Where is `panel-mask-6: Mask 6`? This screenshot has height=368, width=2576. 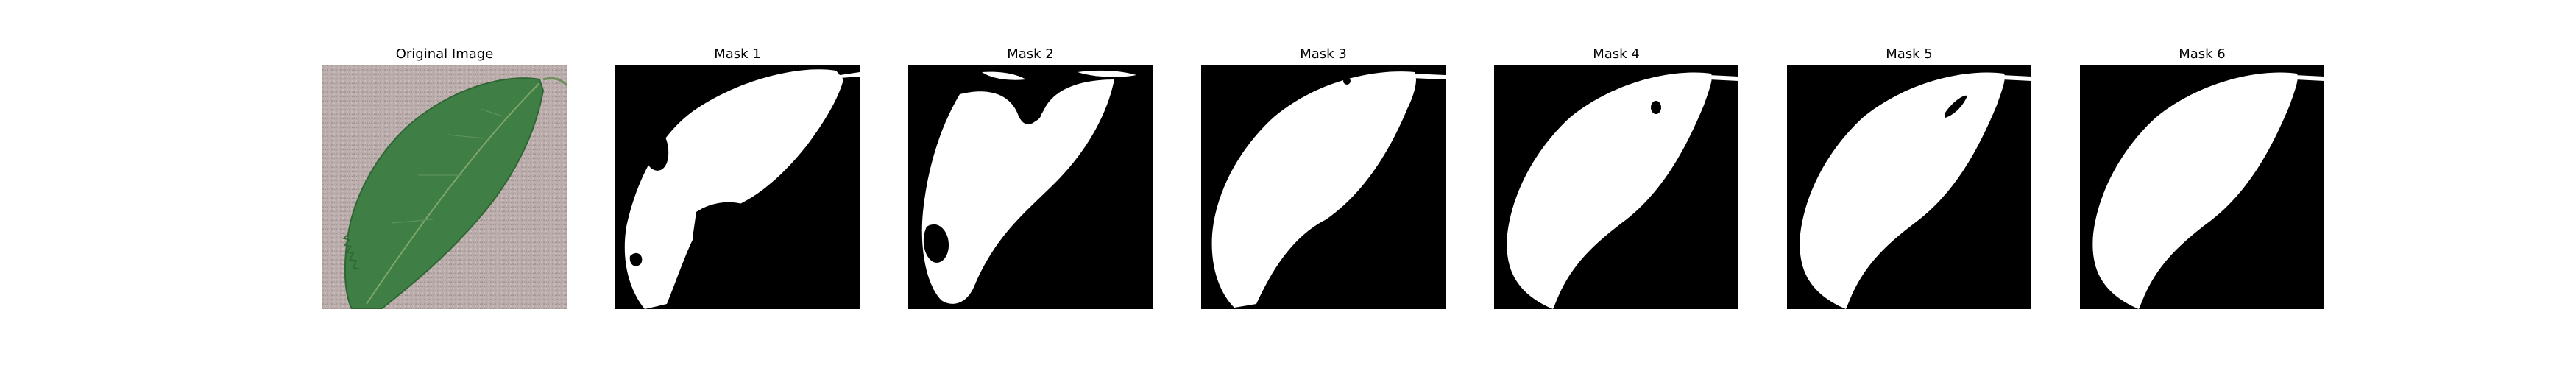
panel-mask-6: Mask 6 is located at coordinates (2202, 176).